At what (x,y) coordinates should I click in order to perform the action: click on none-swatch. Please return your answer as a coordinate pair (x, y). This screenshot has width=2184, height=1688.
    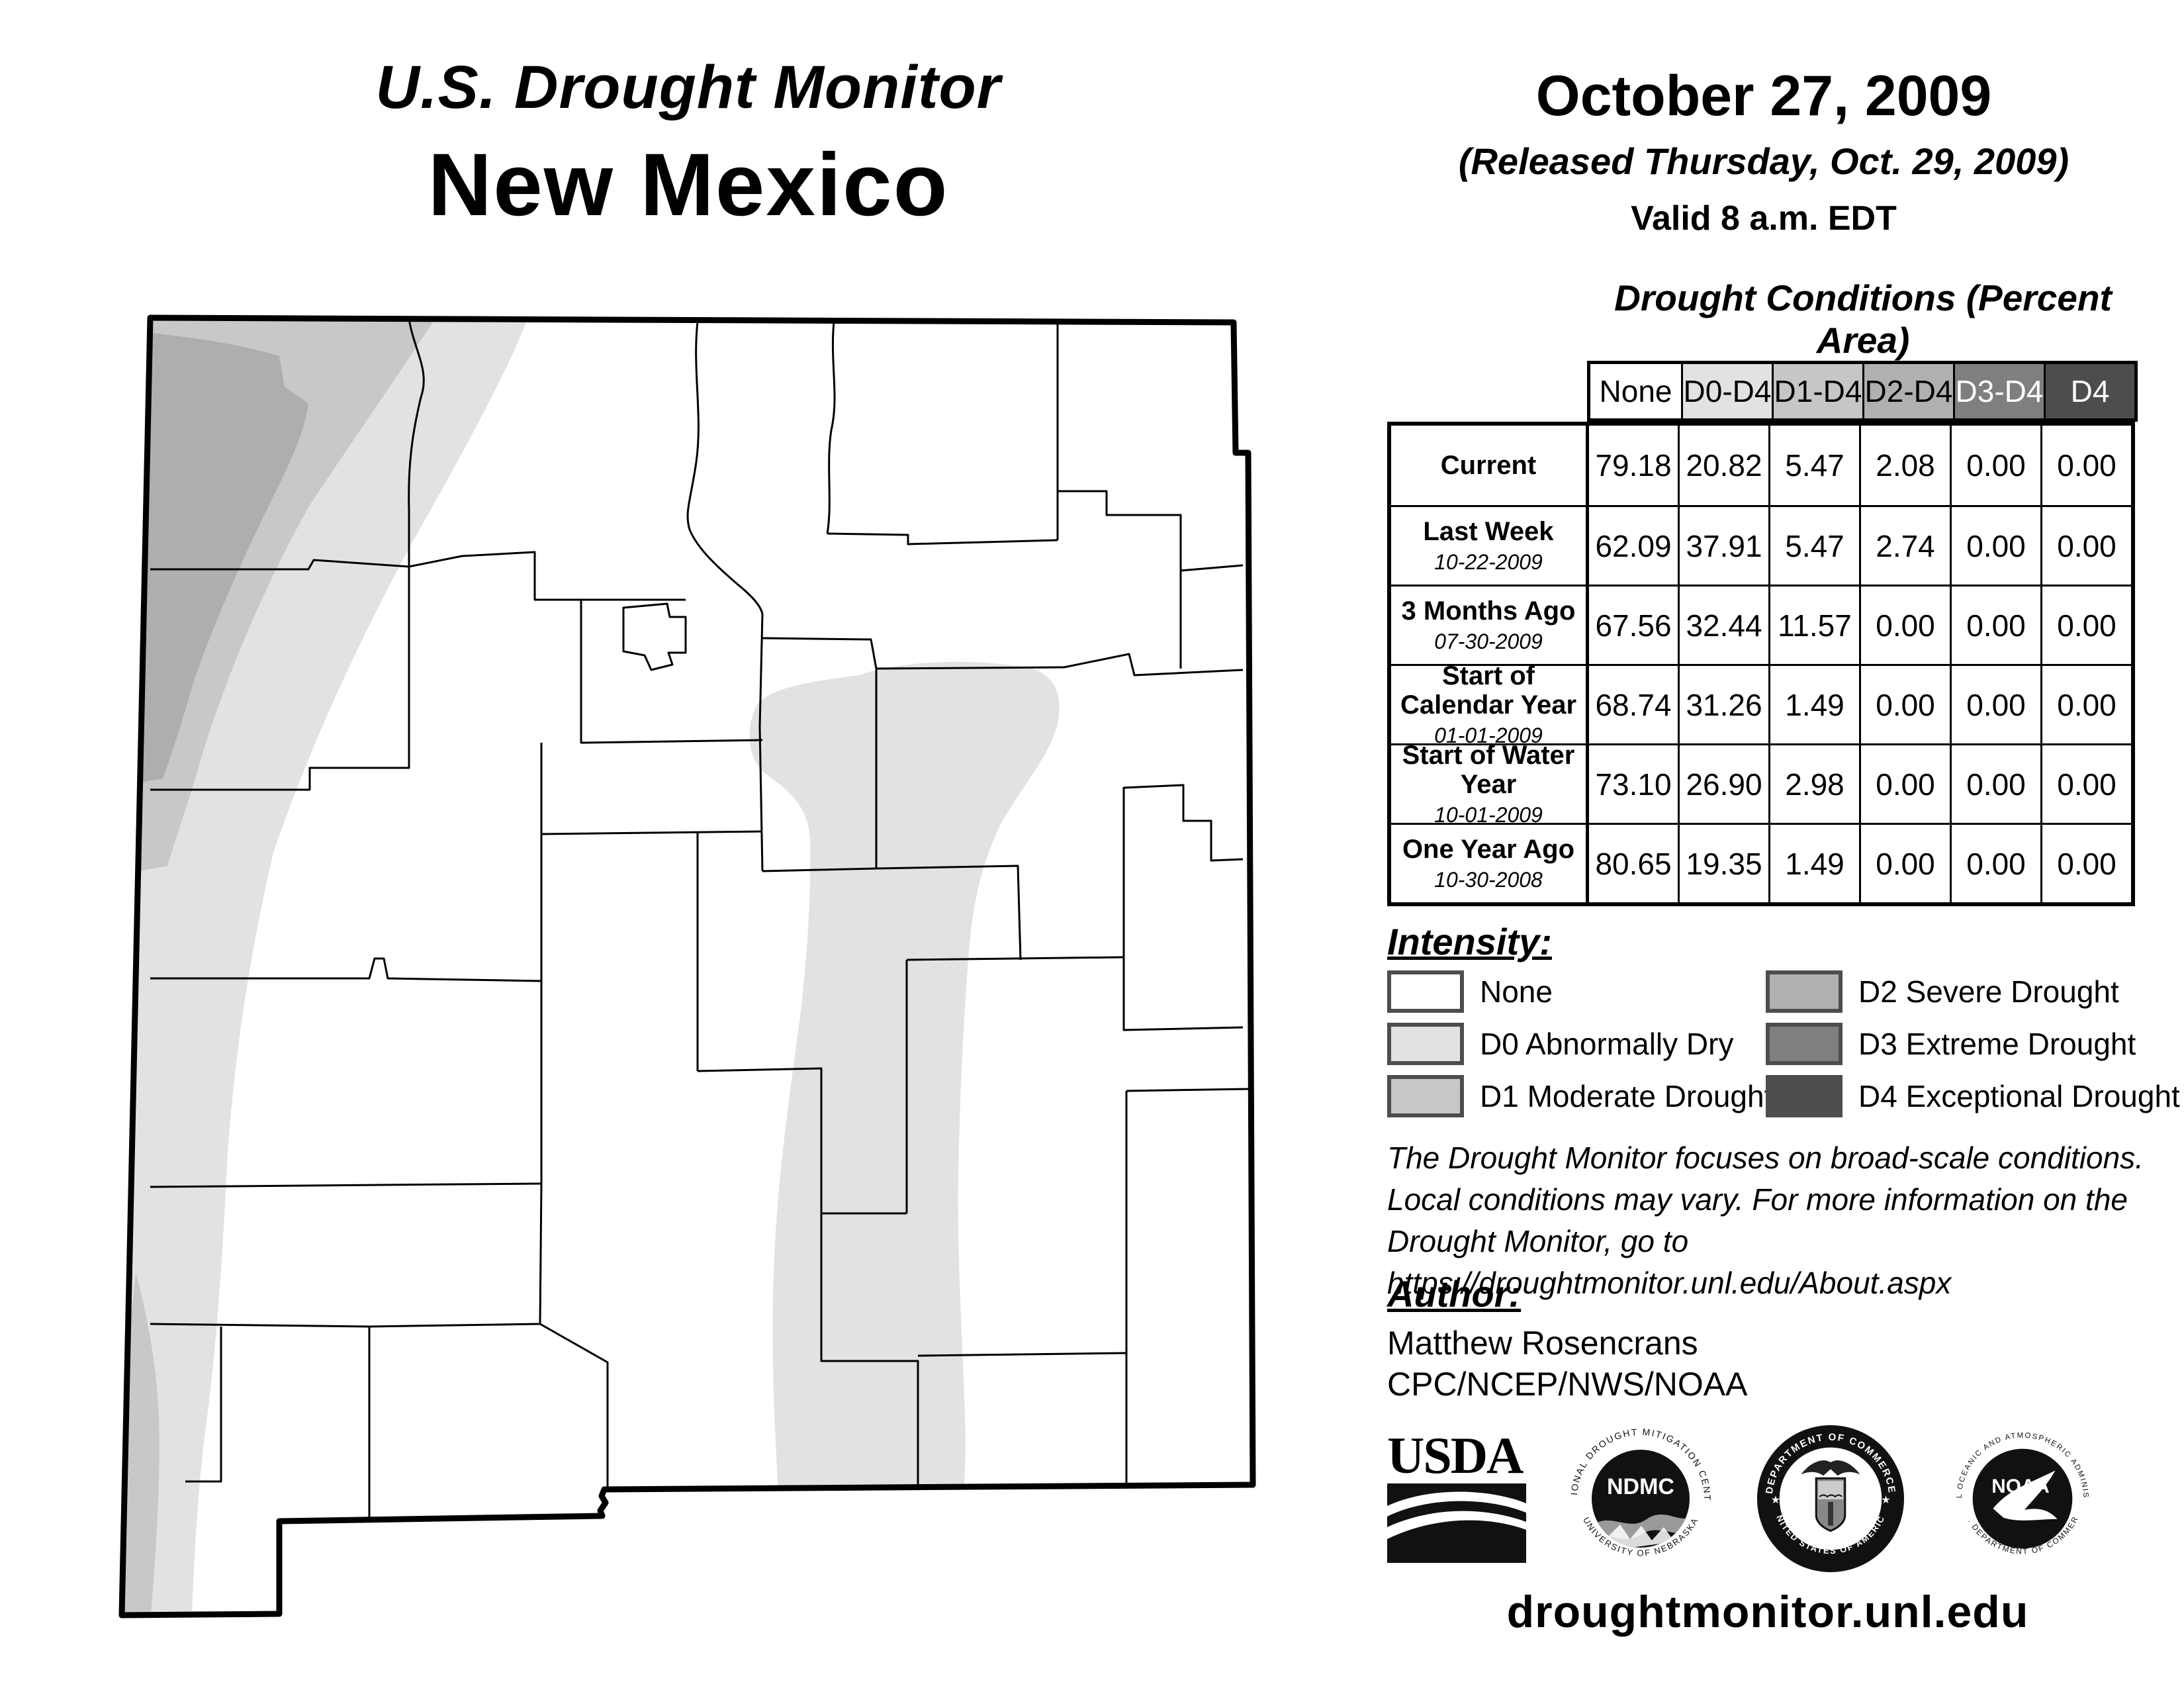
    Looking at the image, I should click on (1425, 991).